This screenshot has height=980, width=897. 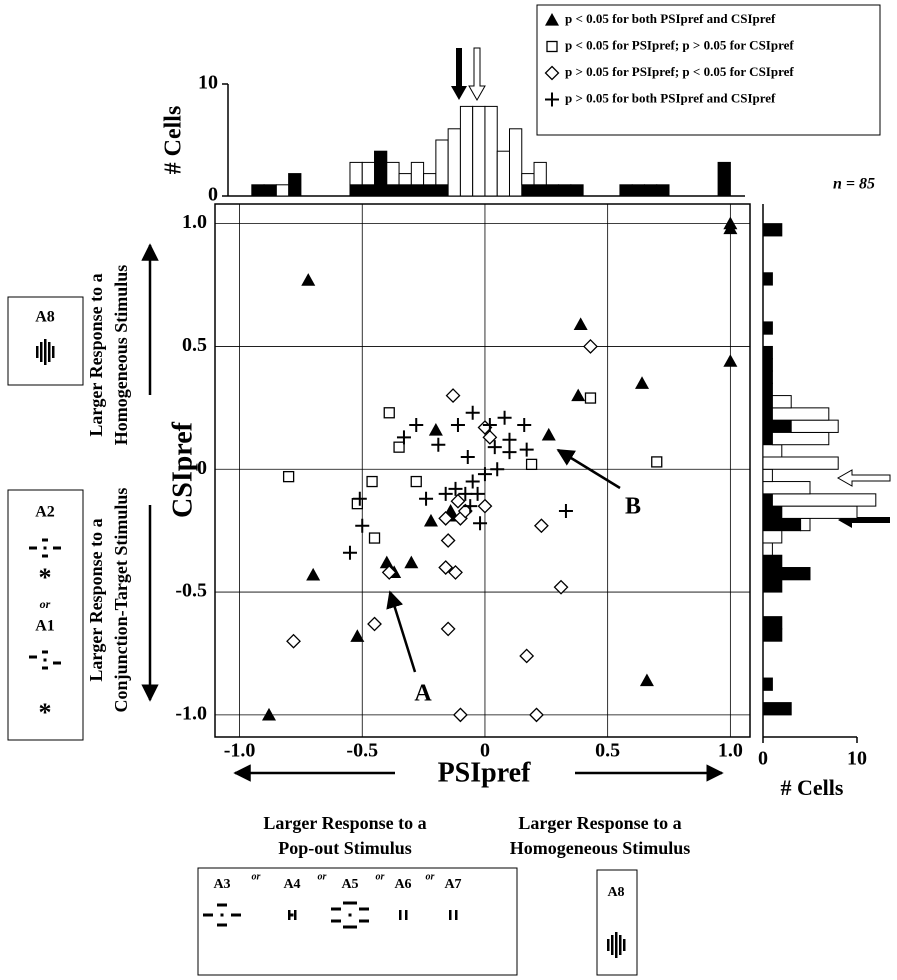 I want to click on side-label: Larger Response to a, so click(x=96, y=354).